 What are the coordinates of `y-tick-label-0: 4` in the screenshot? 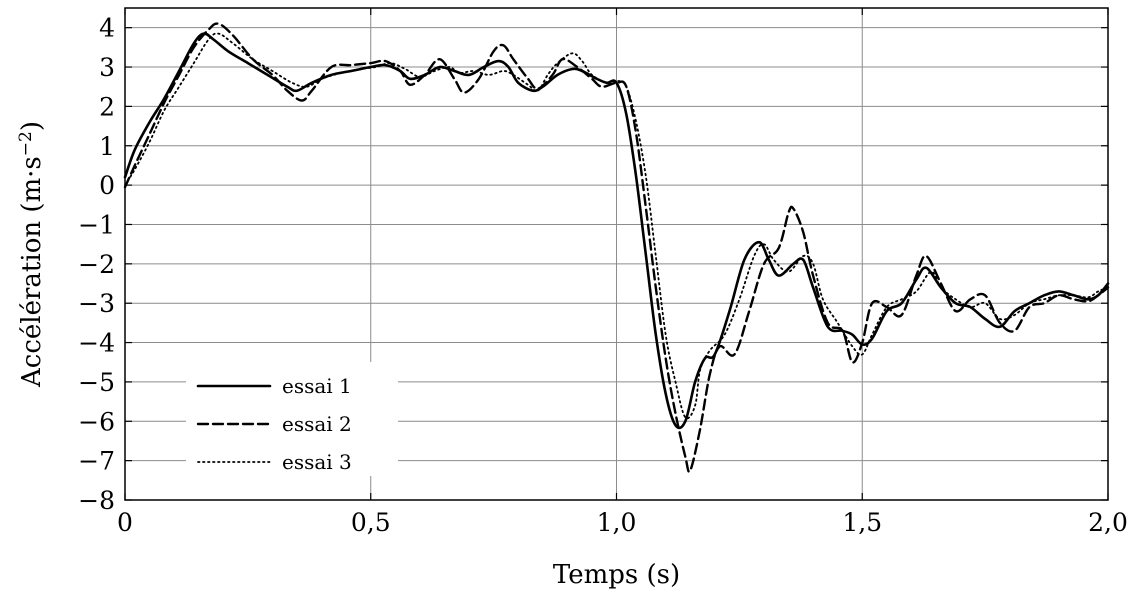 It's located at (107, 28).